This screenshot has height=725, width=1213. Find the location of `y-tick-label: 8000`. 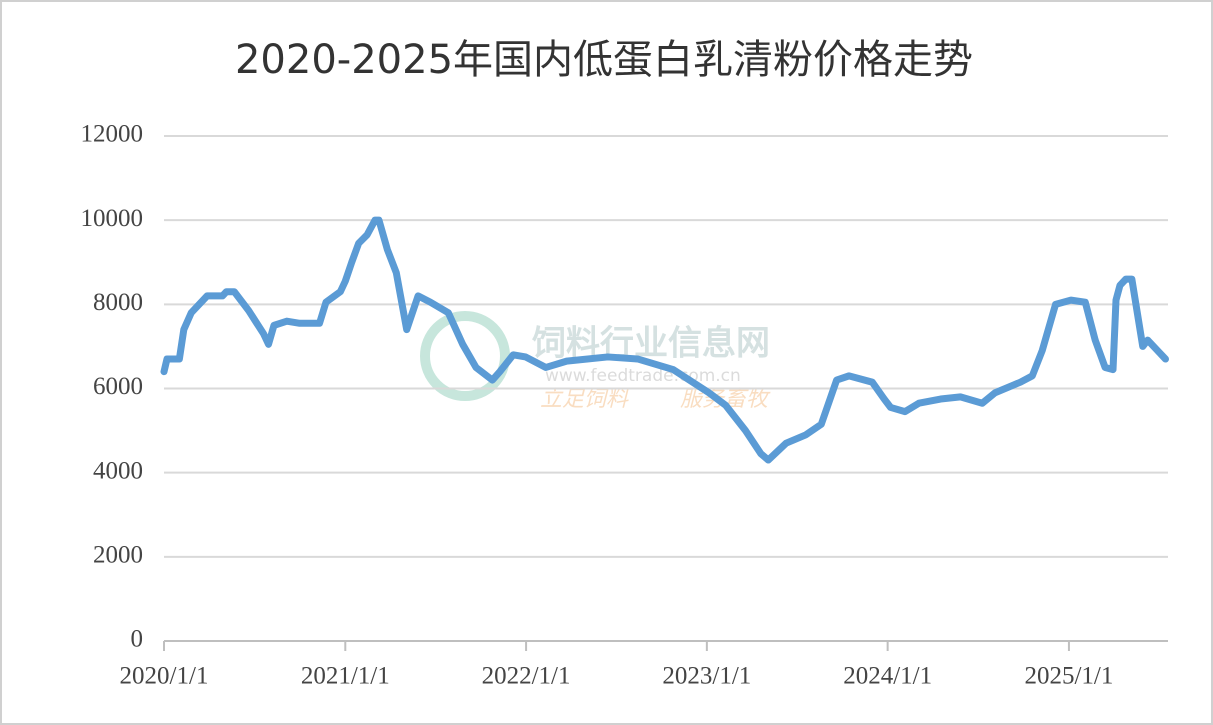

y-tick-label: 8000 is located at coordinates (118, 302).